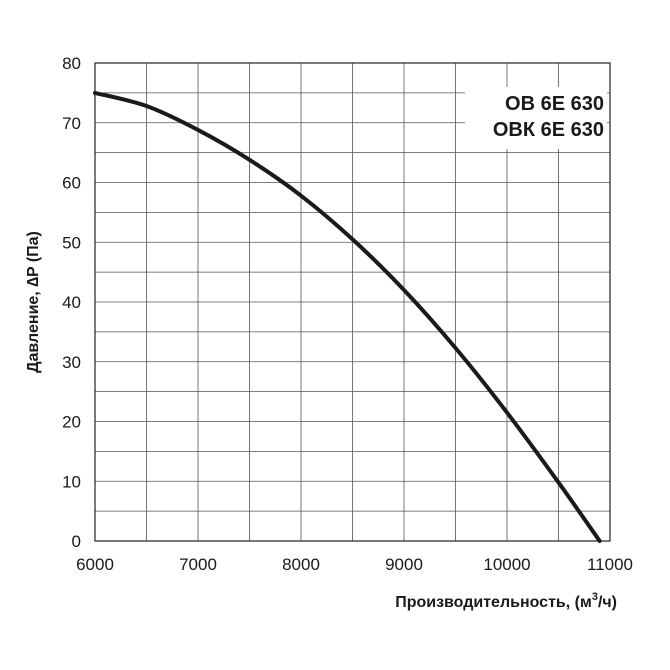 This screenshot has height=670, width=670. Describe the element at coordinates (95, 564) in the screenshot. I see `x-tick-label: 6000` at that location.